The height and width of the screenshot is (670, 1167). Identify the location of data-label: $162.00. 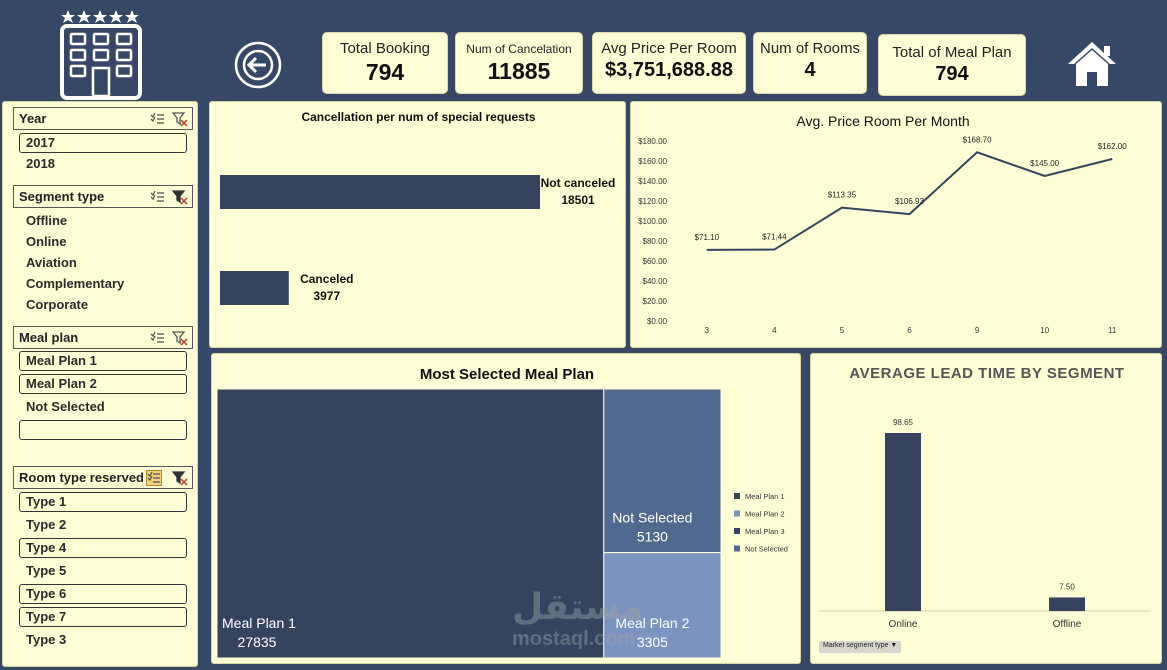
(1112, 146).